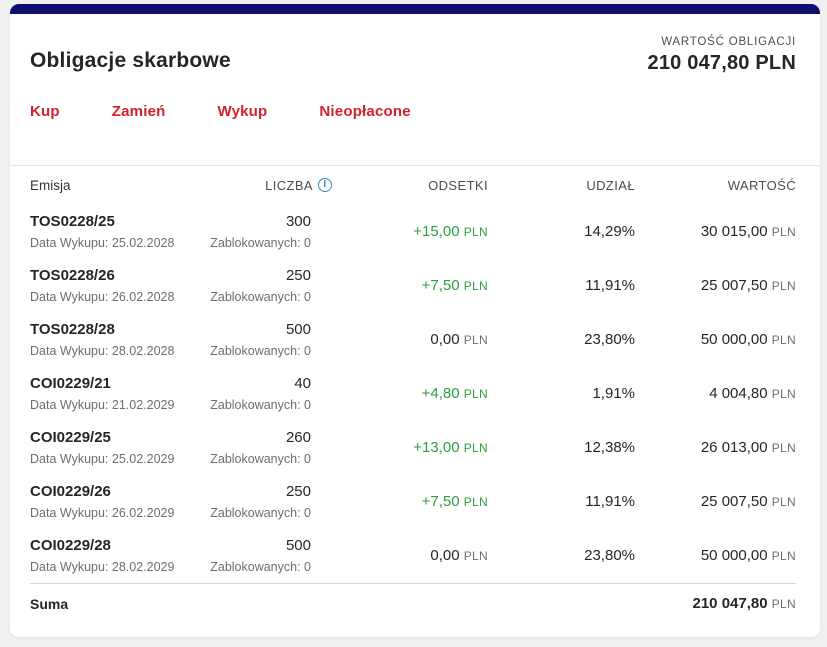 The width and height of the screenshot is (827, 647). Describe the element at coordinates (298, 437) in the screenshot. I see `bond-count: 260` at that location.